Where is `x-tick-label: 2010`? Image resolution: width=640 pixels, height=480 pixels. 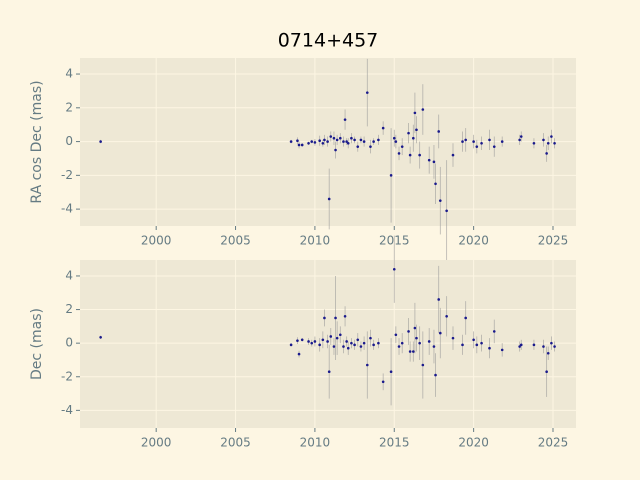
x-tick-label: 2010 is located at coordinates (315, 241).